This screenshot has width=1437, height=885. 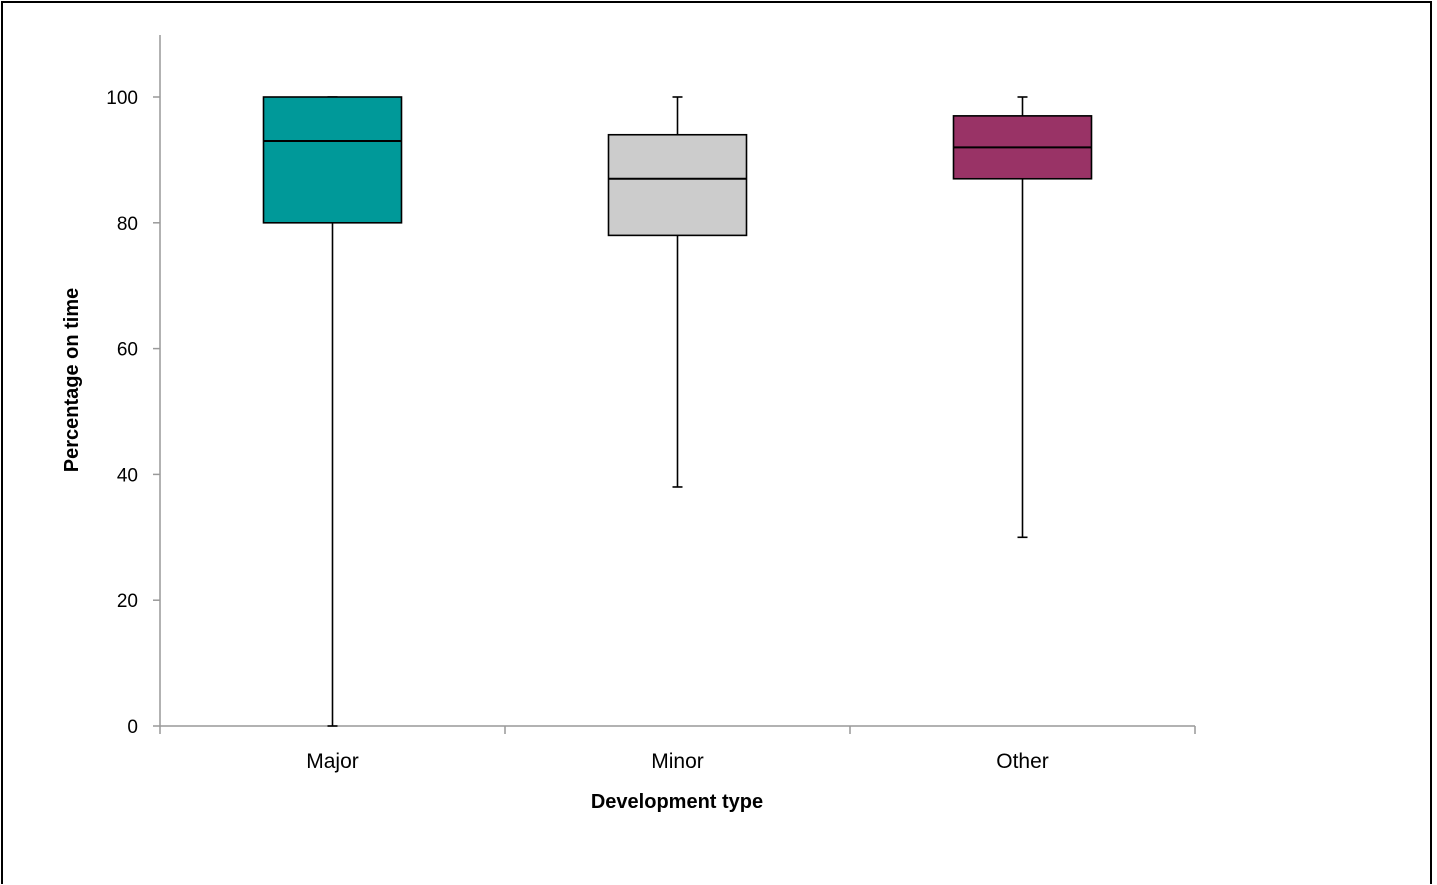 What do you see at coordinates (677, 761) in the screenshot?
I see `x-category-label: Minor` at bounding box center [677, 761].